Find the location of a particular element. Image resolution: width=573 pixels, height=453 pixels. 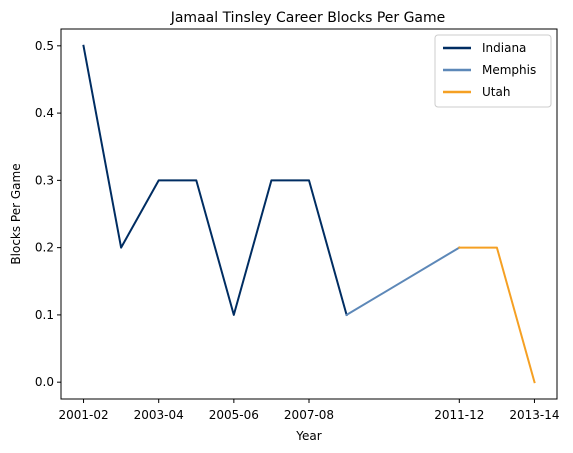

x-tick-label: 2007-08 is located at coordinates (309, 415).